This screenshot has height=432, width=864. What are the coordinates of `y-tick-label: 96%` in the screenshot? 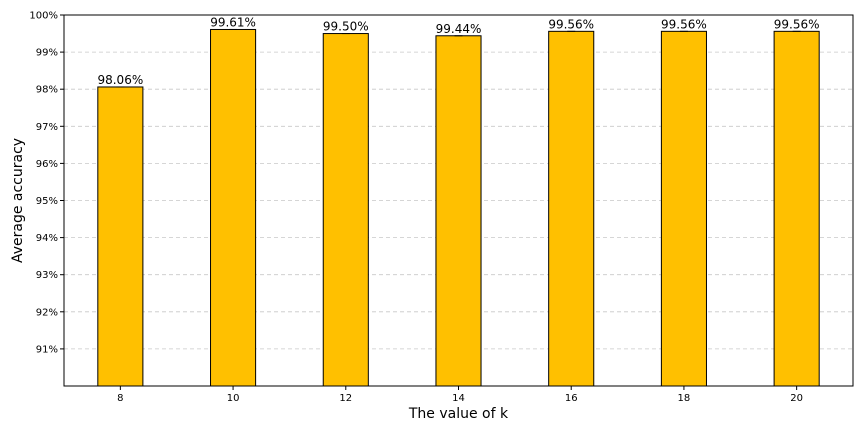 It's located at (47, 164).